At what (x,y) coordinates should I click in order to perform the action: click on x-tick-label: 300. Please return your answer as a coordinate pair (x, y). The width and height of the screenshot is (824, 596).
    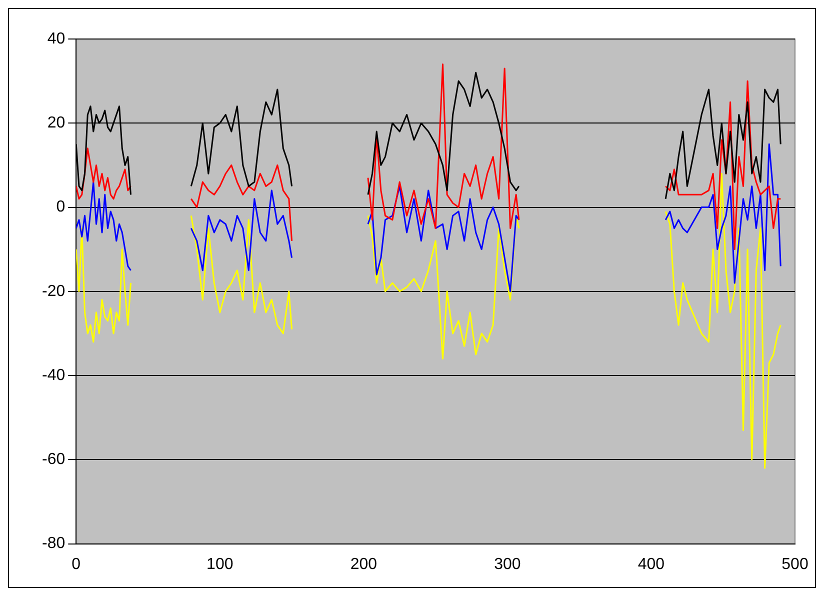
    Looking at the image, I should click on (507, 564).